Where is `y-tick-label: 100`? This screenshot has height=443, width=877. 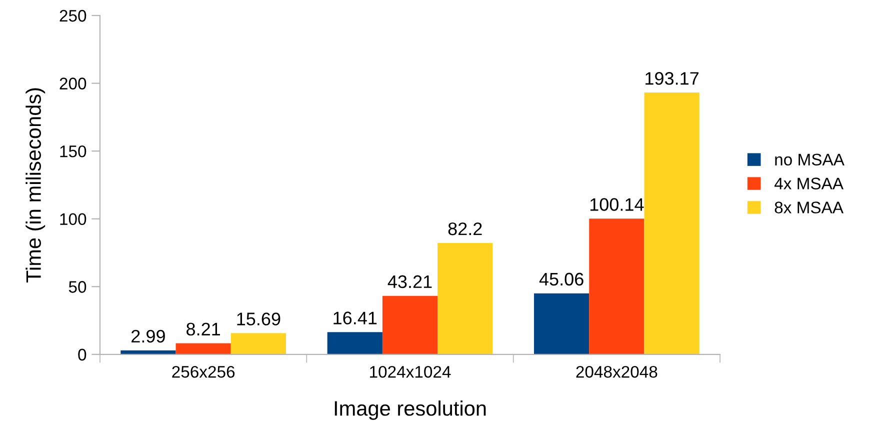 y-tick-label: 100 is located at coordinates (73, 219).